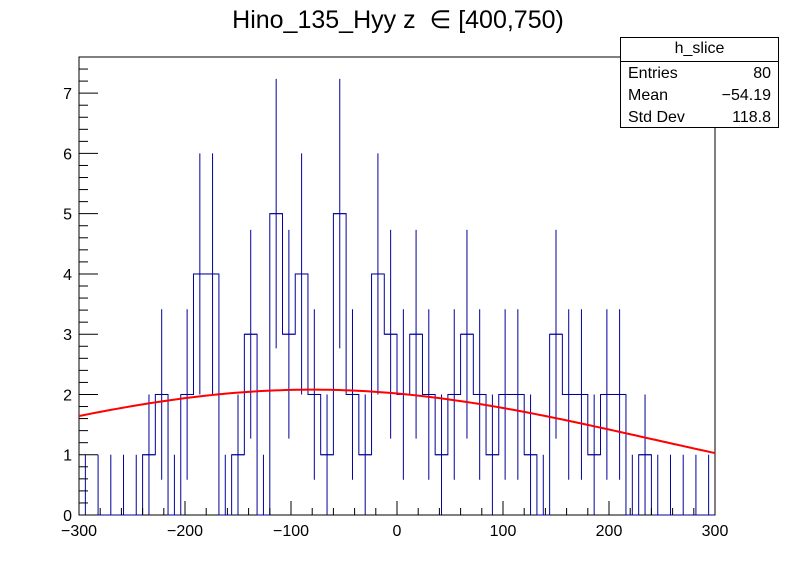 This screenshot has height=572, width=796. What do you see at coordinates (79, 531) in the screenshot?
I see `x-tick-label: −300` at bounding box center [79, 531].